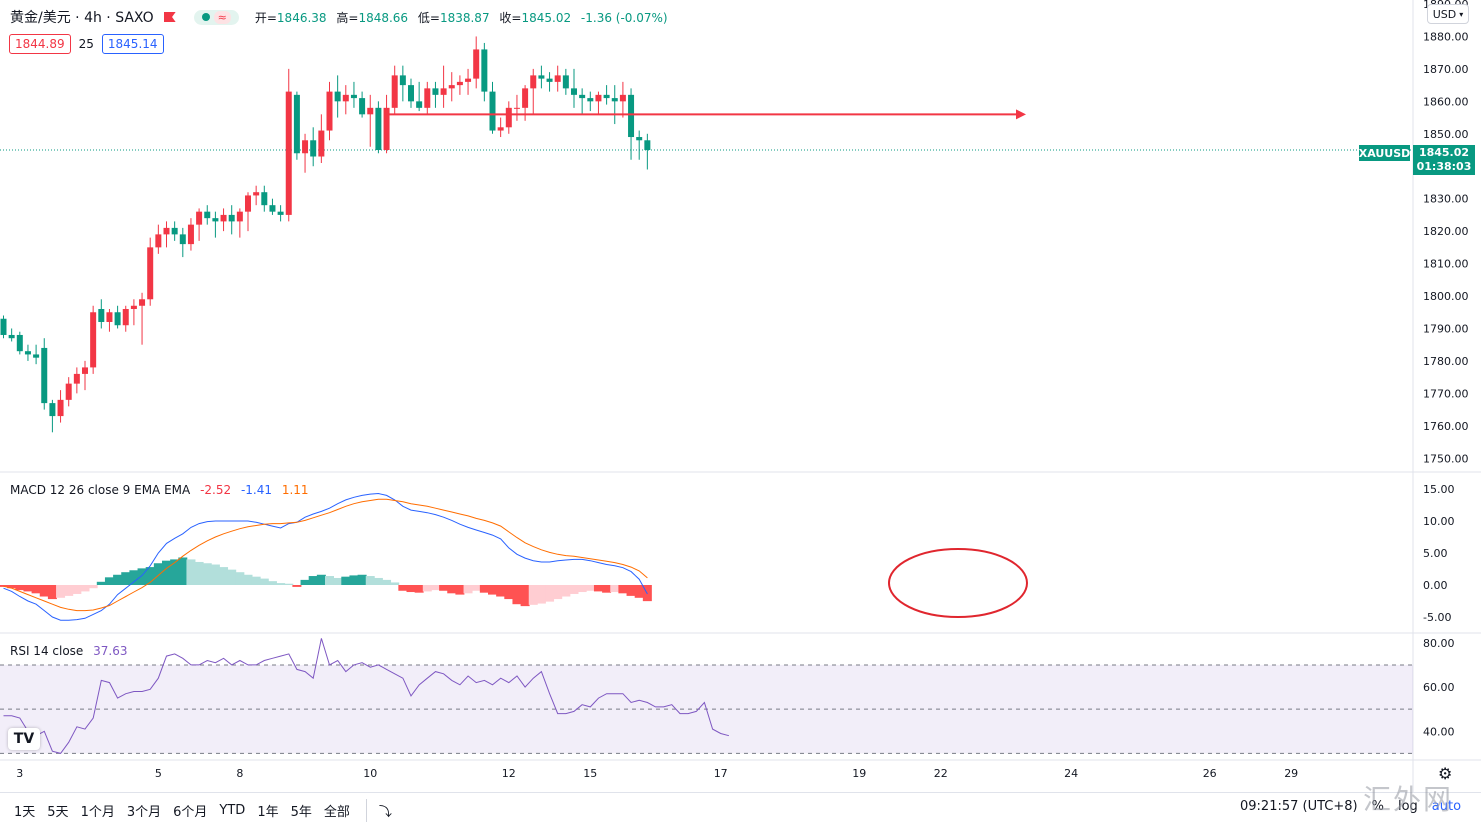  What do you see at coordinates (110, 651) in the screenshot?
I see `rsi-value: 37.63` at bounding box center [110, 651].